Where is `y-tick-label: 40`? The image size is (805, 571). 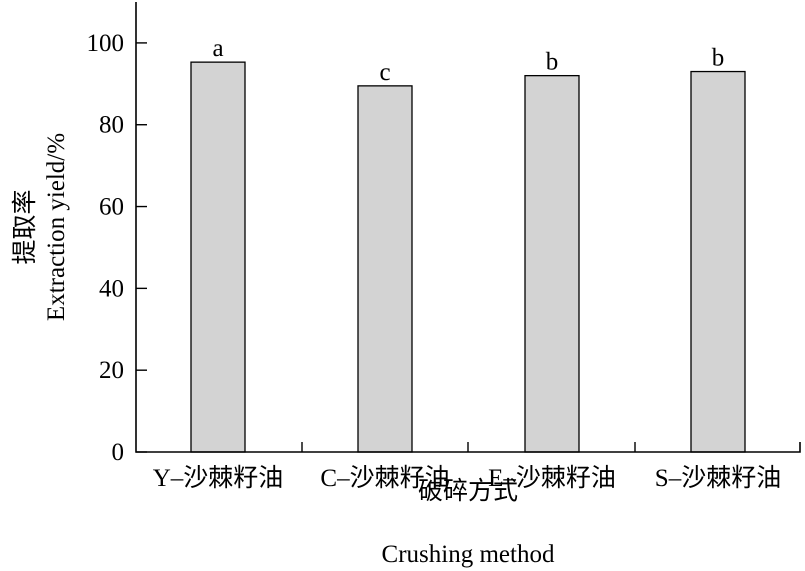 y-tick-label: 40 is located at coordinates (111, 288).